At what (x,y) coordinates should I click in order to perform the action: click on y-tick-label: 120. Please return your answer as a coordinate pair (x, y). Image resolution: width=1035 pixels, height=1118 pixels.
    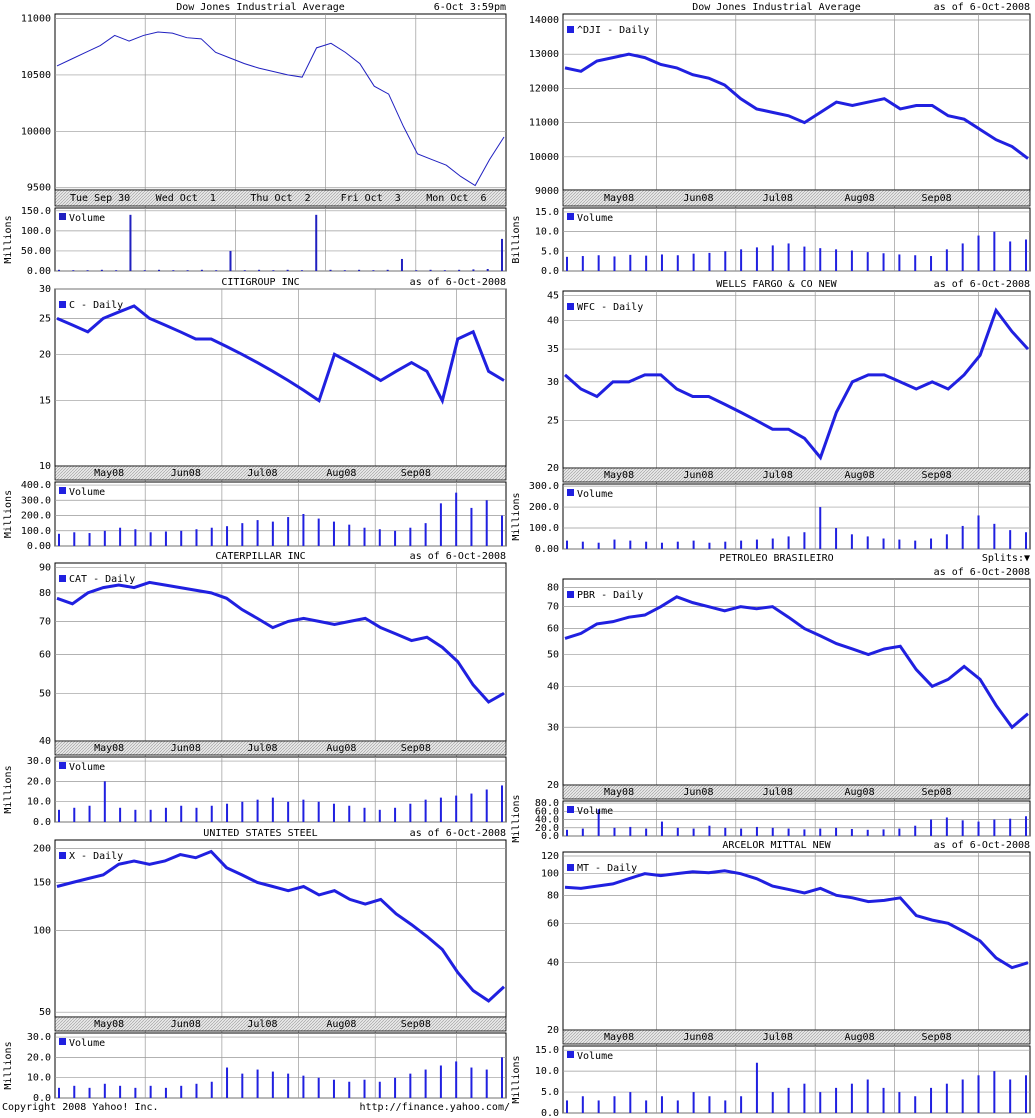
    Looking at the image, I should click on (550, 856).